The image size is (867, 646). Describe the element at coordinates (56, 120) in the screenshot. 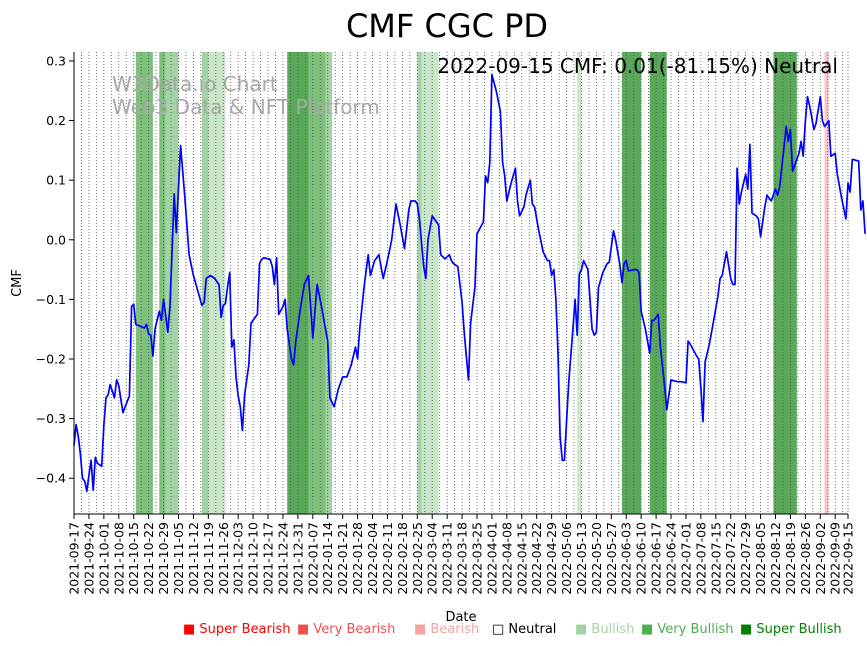

I see `y-tick-label: 0.2` at that location.